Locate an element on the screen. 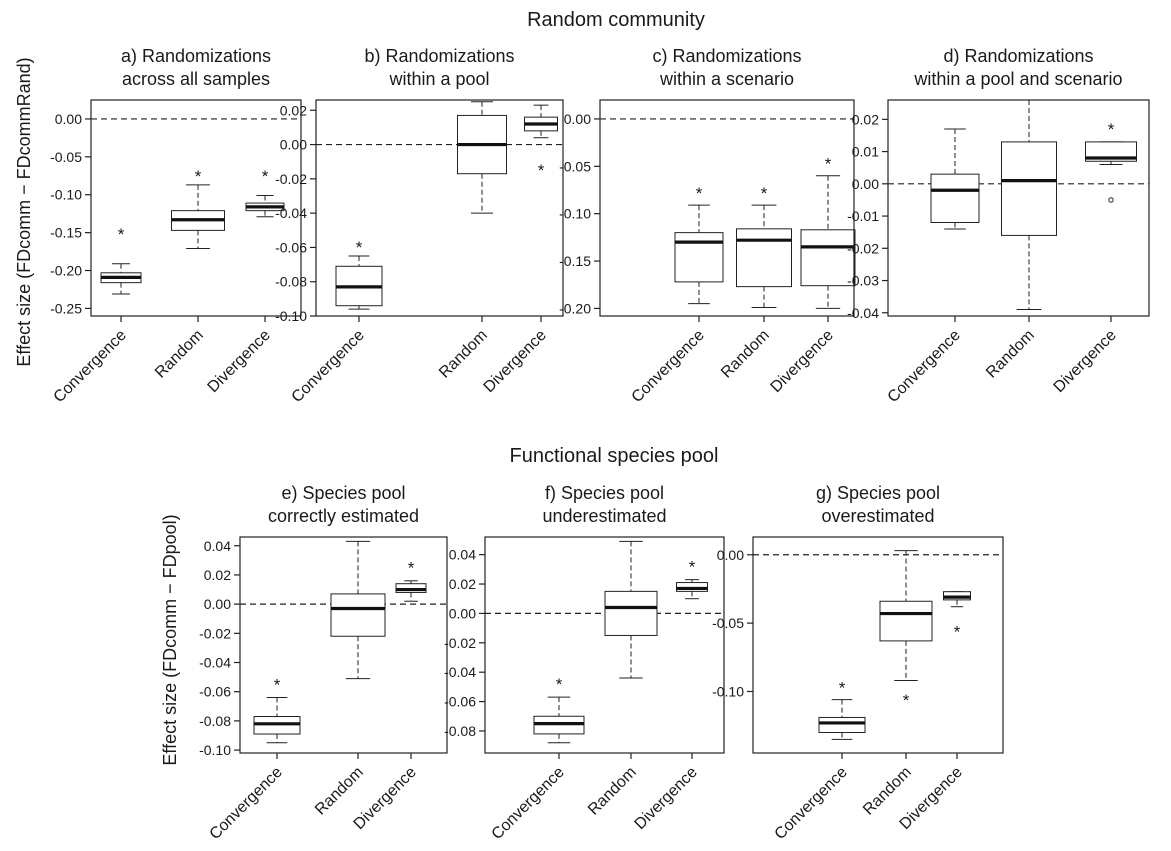  y-tick-label: -0.20 is located at coordinates (66, 271).